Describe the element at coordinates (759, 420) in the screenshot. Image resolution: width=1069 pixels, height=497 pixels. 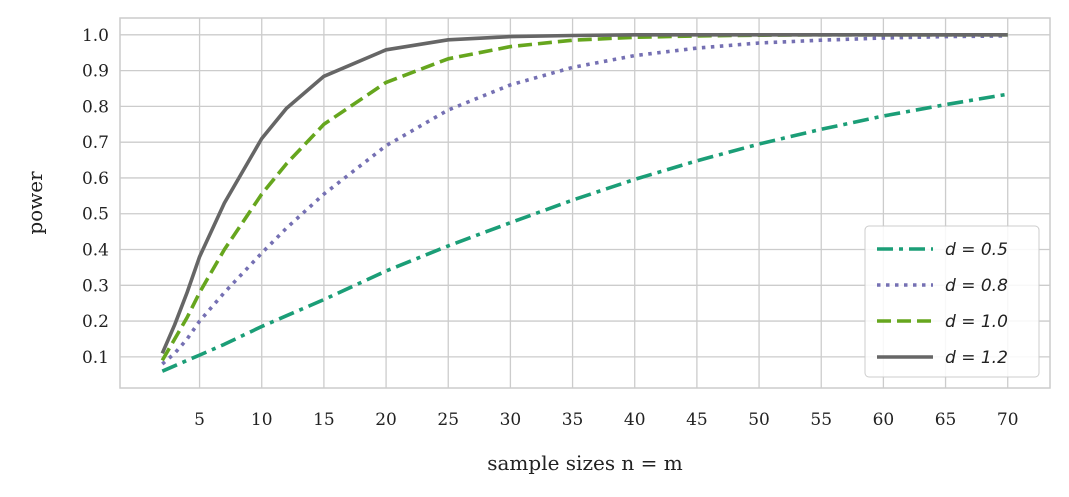
I see `x-tick-label: 50` at that location.